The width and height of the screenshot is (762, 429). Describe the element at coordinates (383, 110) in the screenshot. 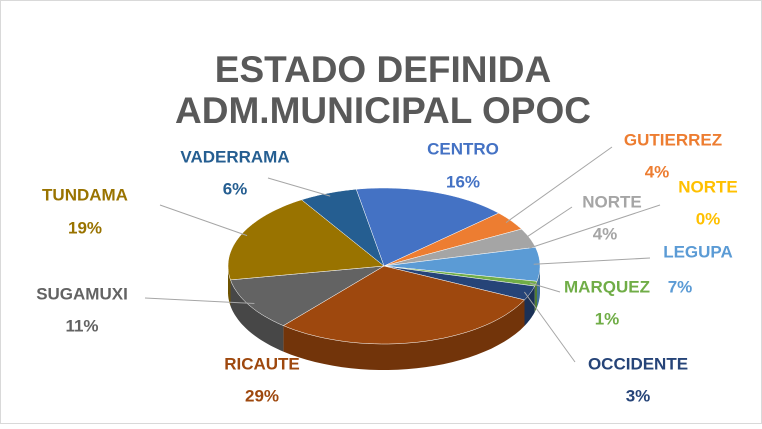

I see `chart-title: ADM.MUNICIPAL OPOC` at that location.